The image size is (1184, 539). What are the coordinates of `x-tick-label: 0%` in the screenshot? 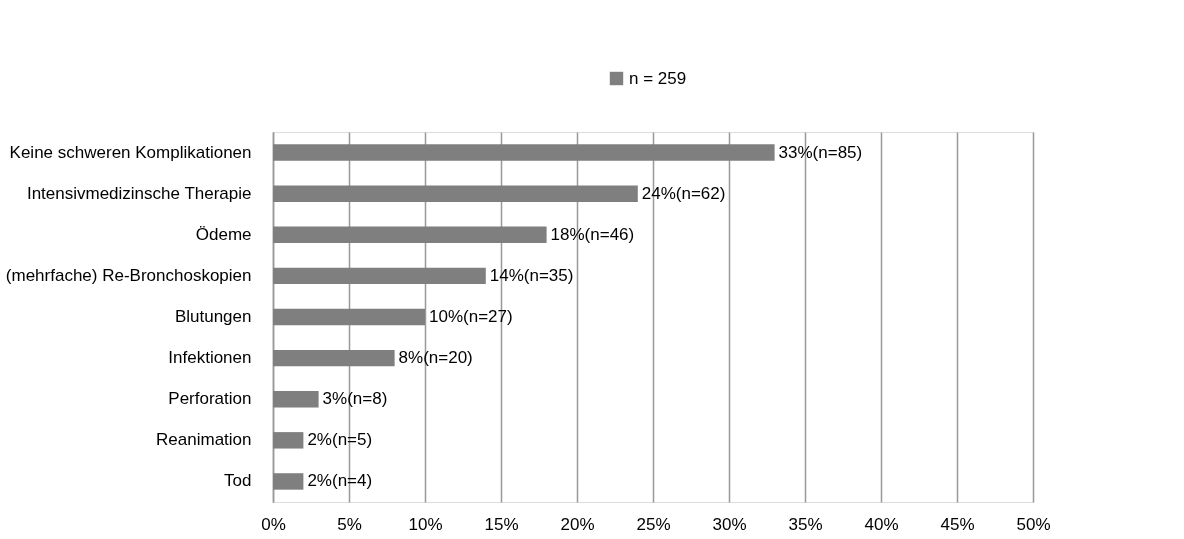 It's located at (273, 524).